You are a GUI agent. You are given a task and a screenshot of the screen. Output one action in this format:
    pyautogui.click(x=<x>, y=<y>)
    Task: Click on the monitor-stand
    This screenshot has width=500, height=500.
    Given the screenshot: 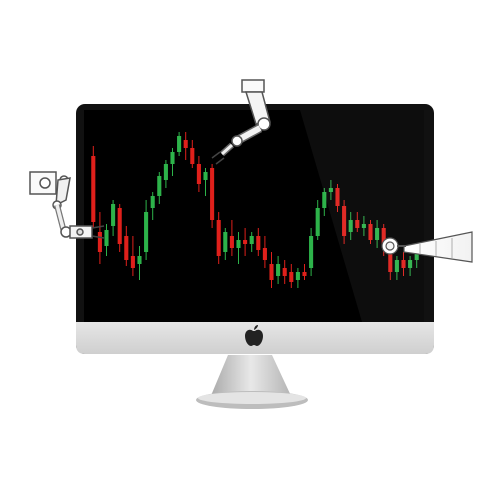 What is the action you would take?
    pyautogui.click(x=252, y=382)
    